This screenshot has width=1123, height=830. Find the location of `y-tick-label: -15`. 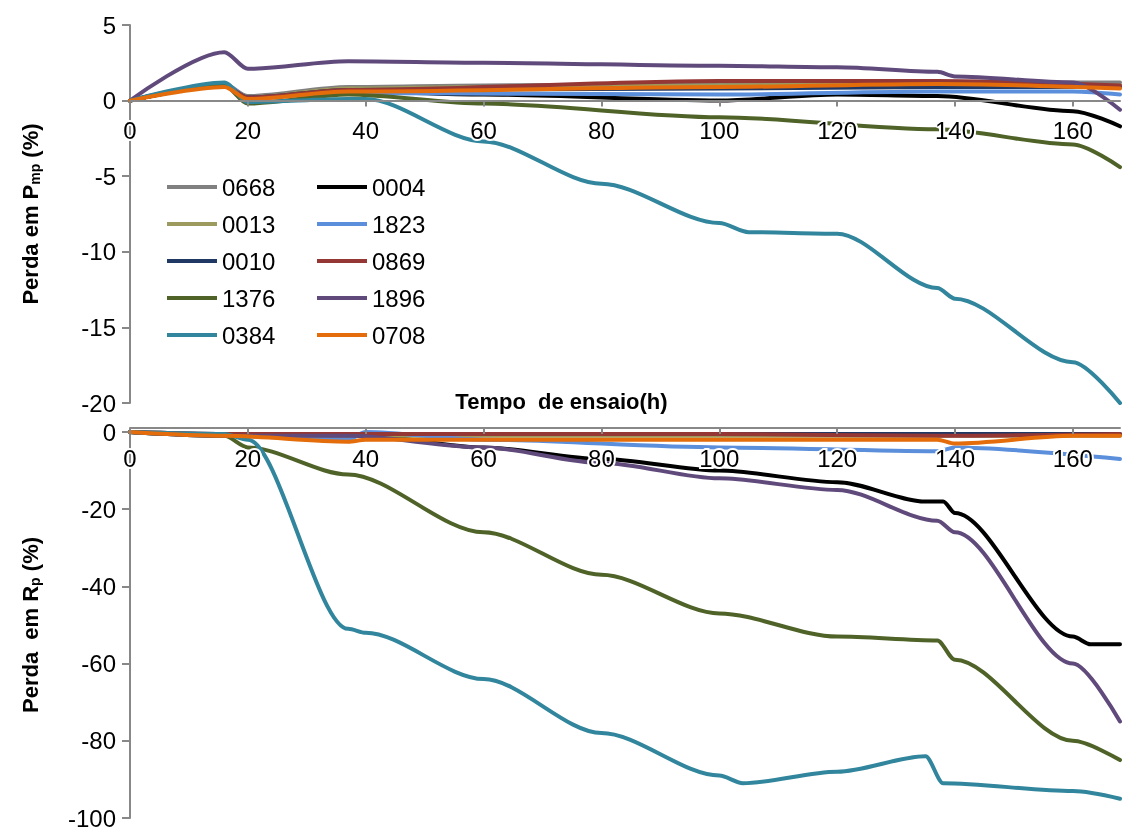

y-tick-label: -15 is located at coordinates (98, 327).